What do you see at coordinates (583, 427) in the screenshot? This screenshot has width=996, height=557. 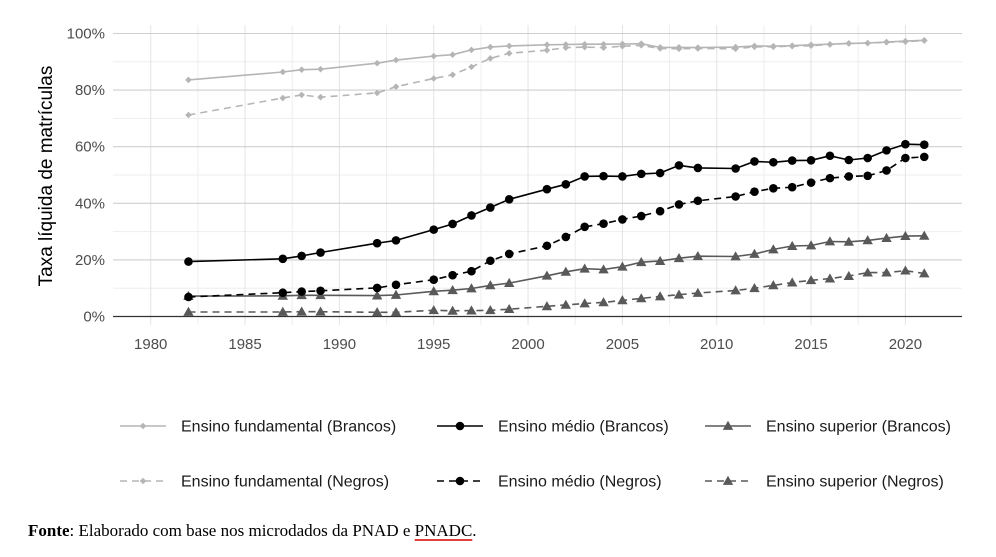 I see `legend-label: Ensino médio (Brancos)` at bounding box center [583, 427].